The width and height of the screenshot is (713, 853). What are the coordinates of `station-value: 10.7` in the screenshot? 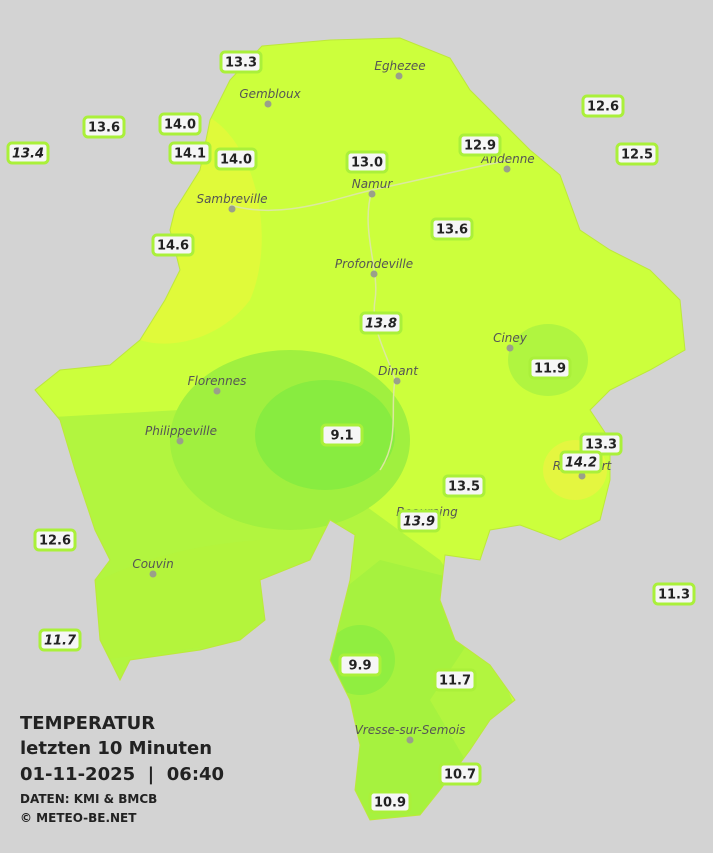 It's located at (460, 775).